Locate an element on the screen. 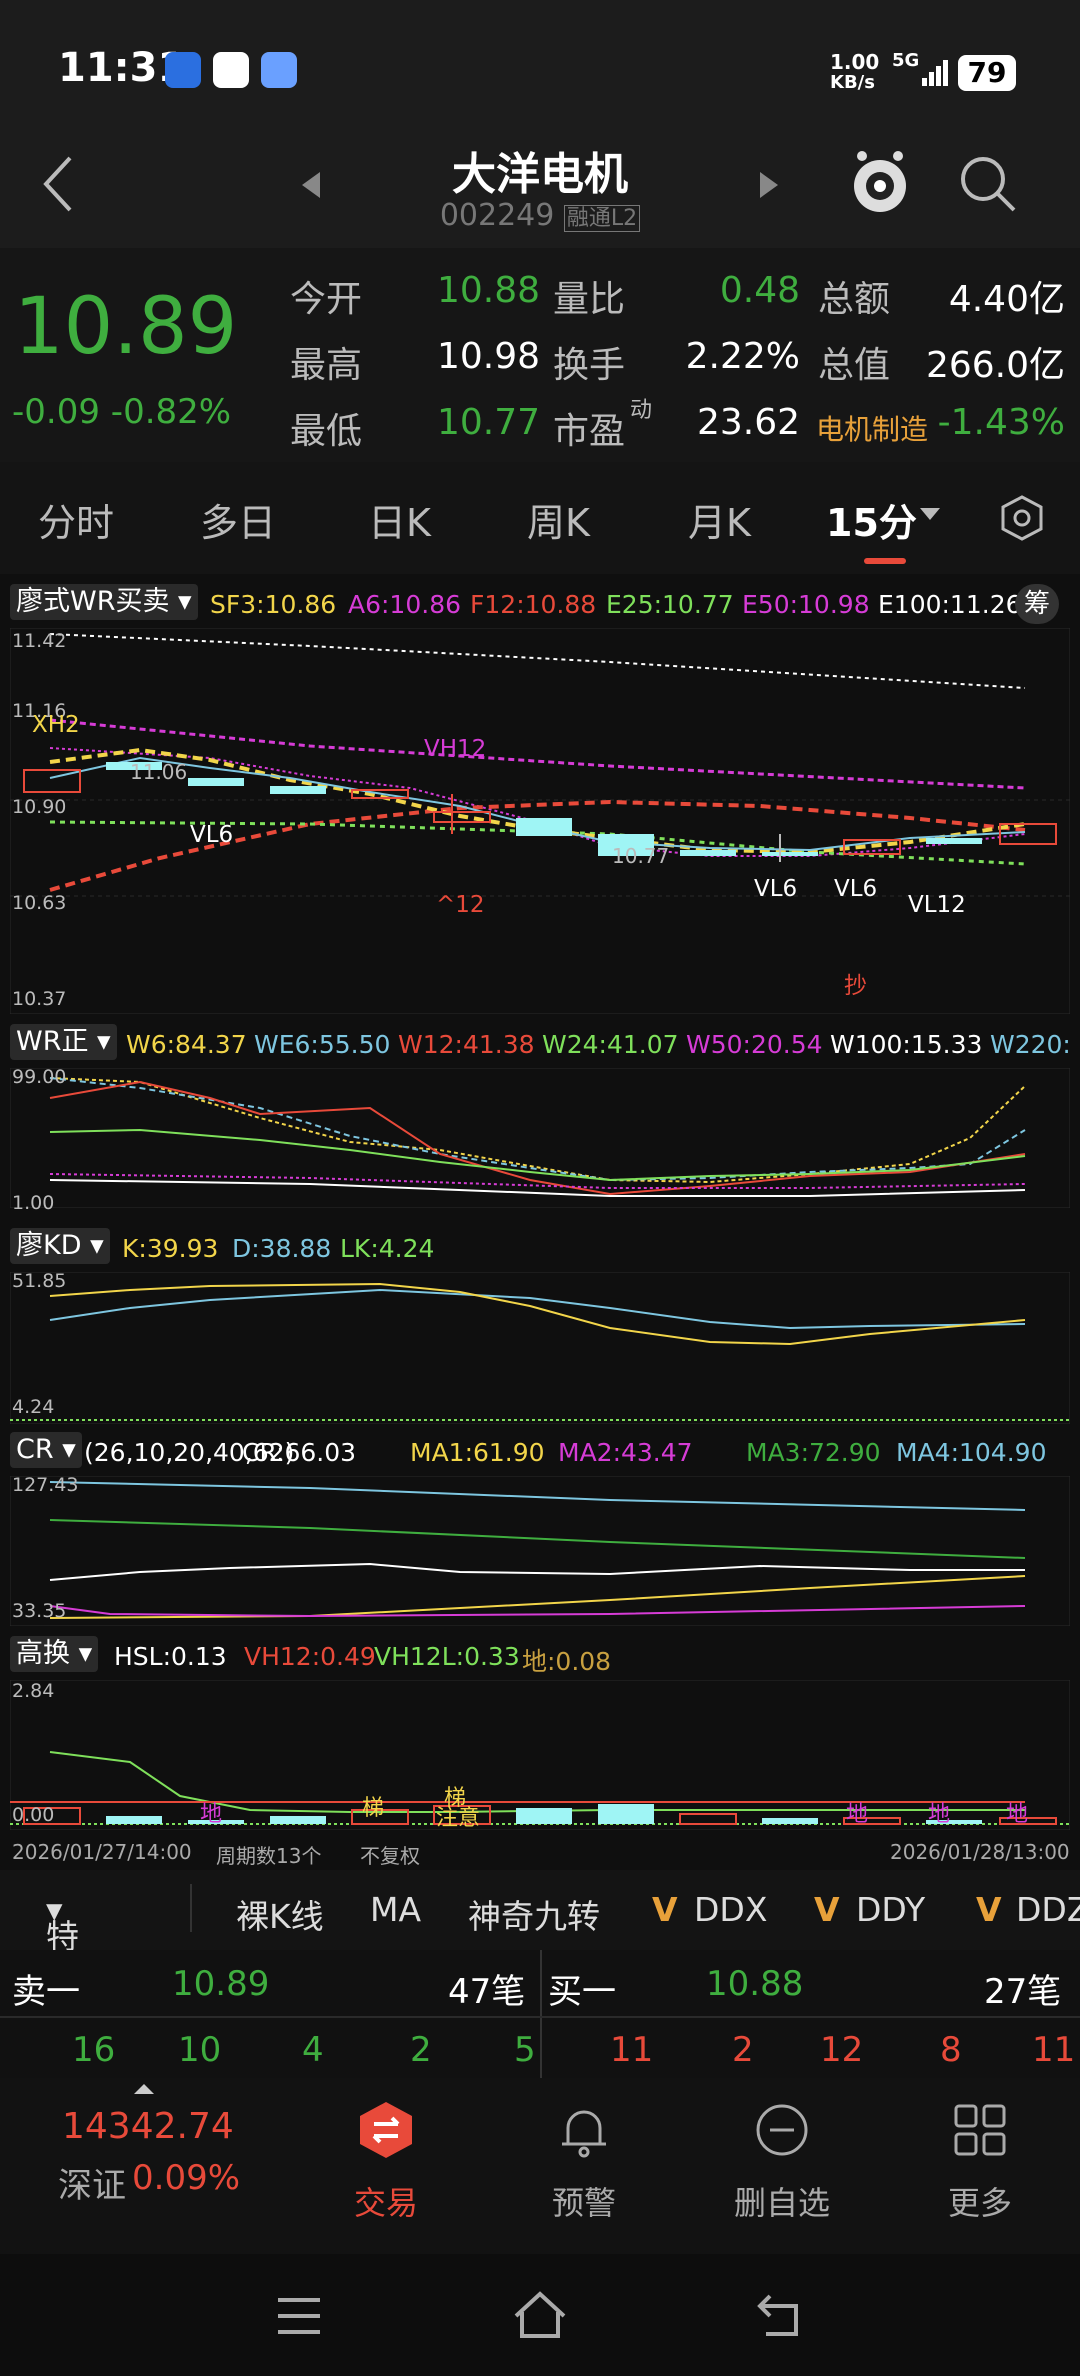 This screenshot has height=2376, width=1080. mktcap-value: 266.0亿 is located at coordinates (995, 365).